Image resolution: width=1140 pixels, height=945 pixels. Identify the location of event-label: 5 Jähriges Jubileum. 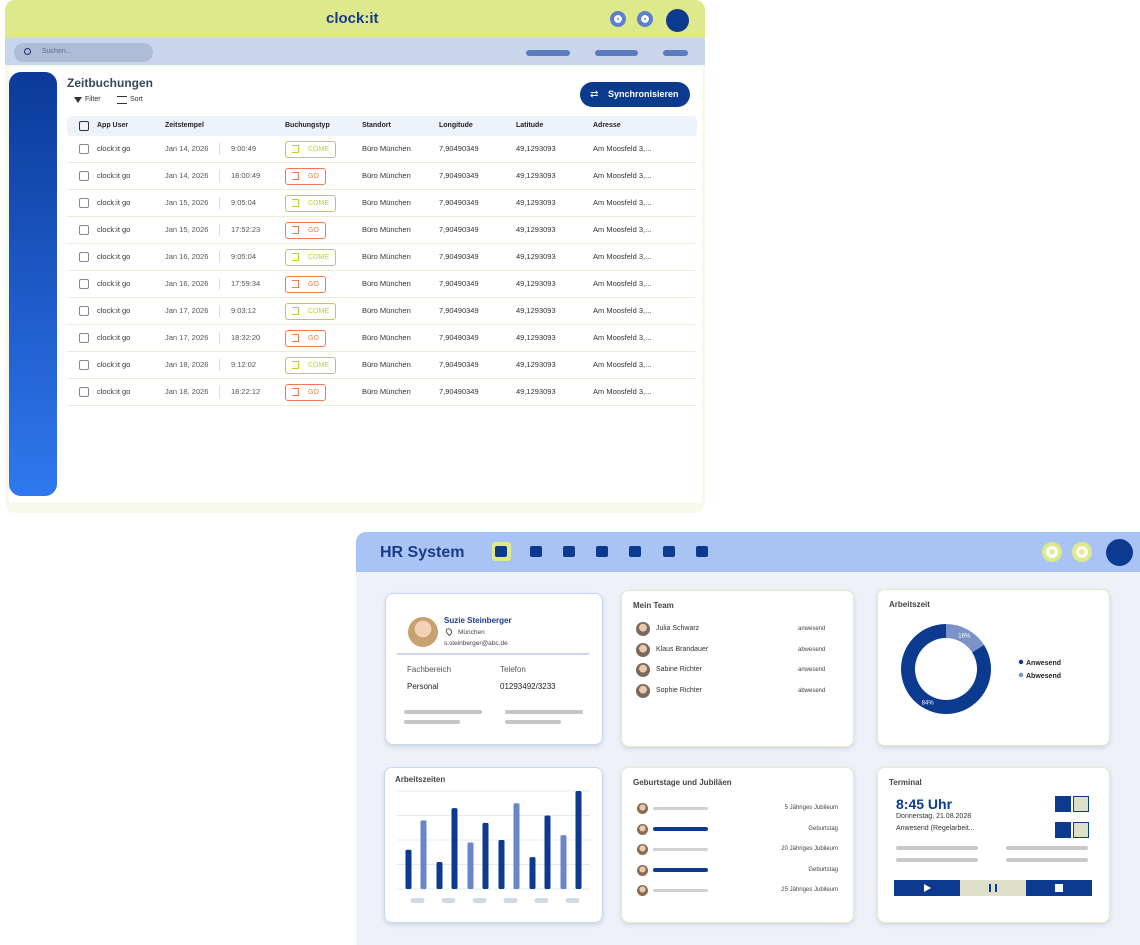
(811, 808).